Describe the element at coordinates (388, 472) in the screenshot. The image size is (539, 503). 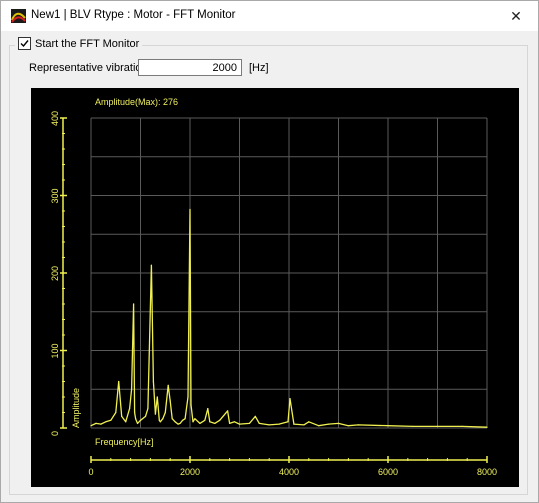
I see `x-tick-label: 6000` at that location.